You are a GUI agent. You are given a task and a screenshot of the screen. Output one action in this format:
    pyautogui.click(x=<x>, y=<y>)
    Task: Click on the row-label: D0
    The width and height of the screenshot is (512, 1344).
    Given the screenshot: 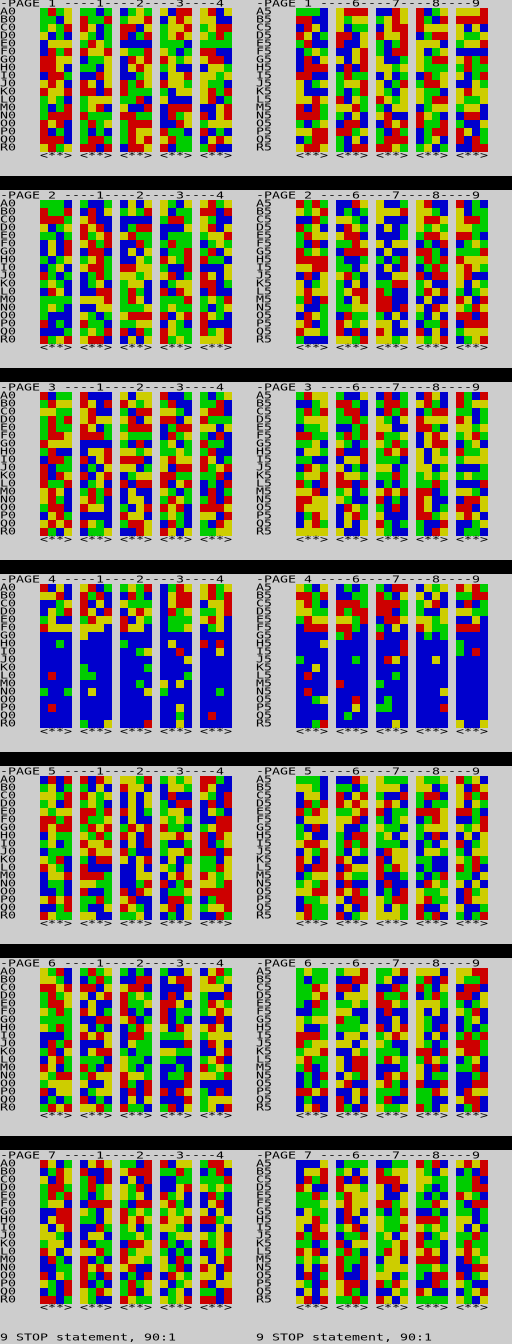 What is the action you would take?
    pyautogui.click(x=8, y=803)
    